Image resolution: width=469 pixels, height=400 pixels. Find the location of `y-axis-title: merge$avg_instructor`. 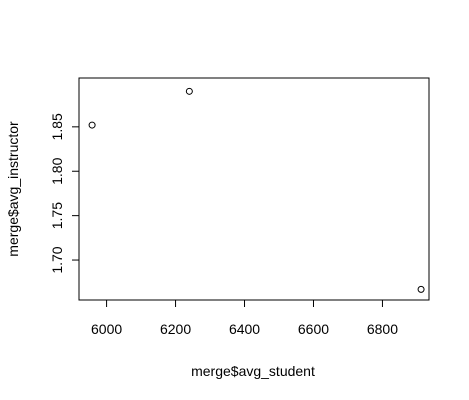

y-axis-title: merge$avg_instructor is located at coordinates (13, 189).